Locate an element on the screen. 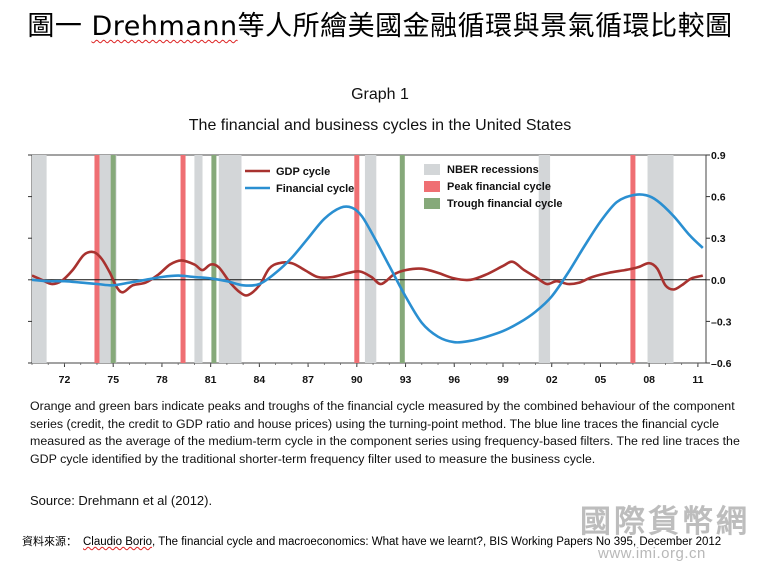 The image size is (760, 569). x-tick-label: 87 is located at coordinates (308, 379).